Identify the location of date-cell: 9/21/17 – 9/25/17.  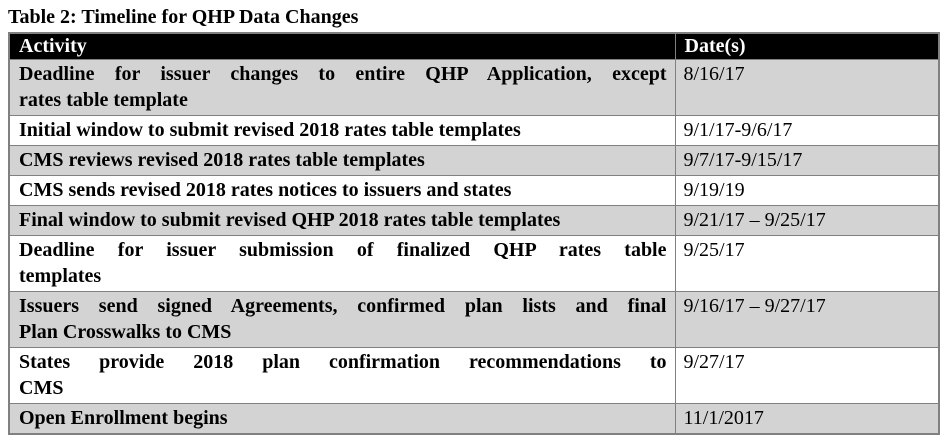
(807, 220).